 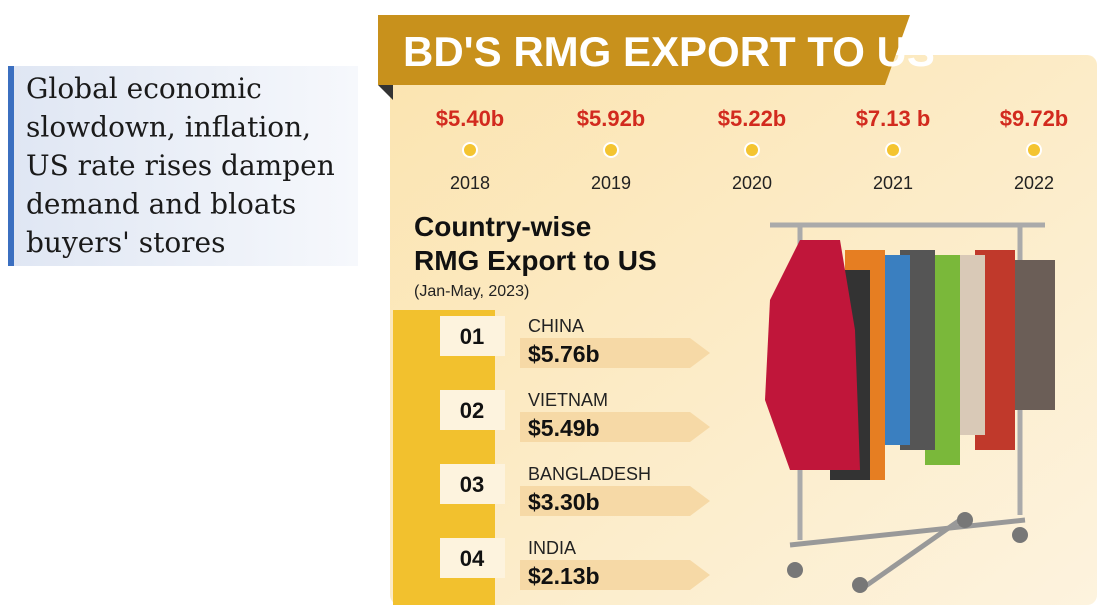 I want to click on rank-number: 01, so click(x=472, y=336).